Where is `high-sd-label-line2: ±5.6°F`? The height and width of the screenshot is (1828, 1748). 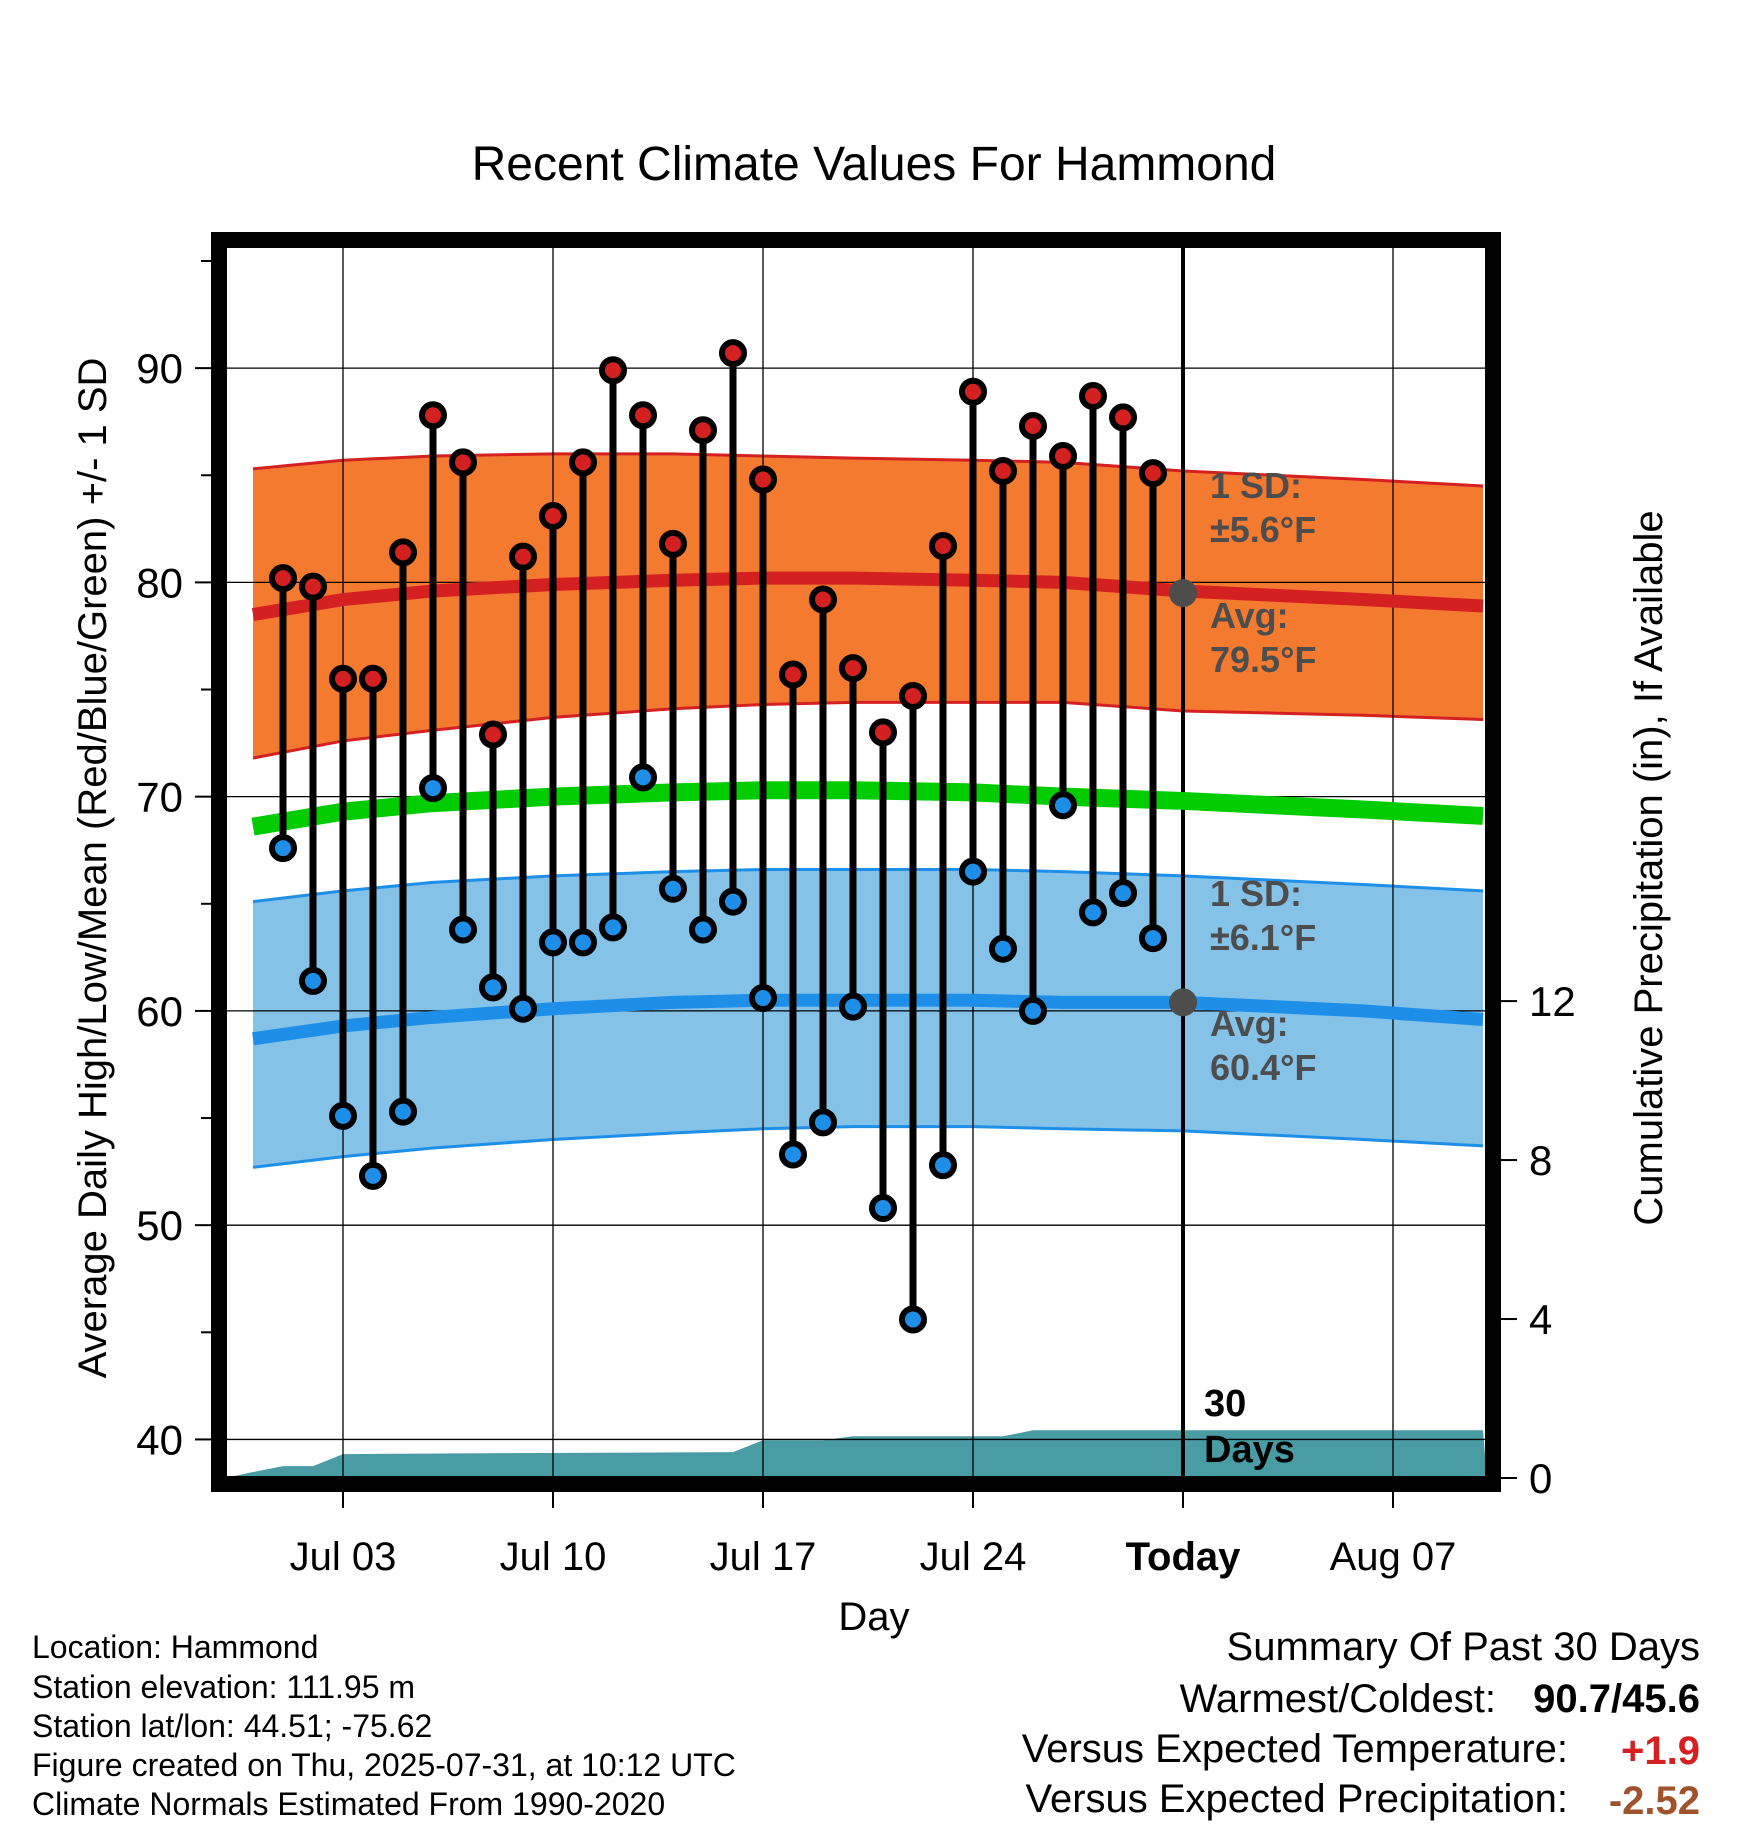 high-sd-label-line2: ±5.6°F is located at coordinates (1263, 529).